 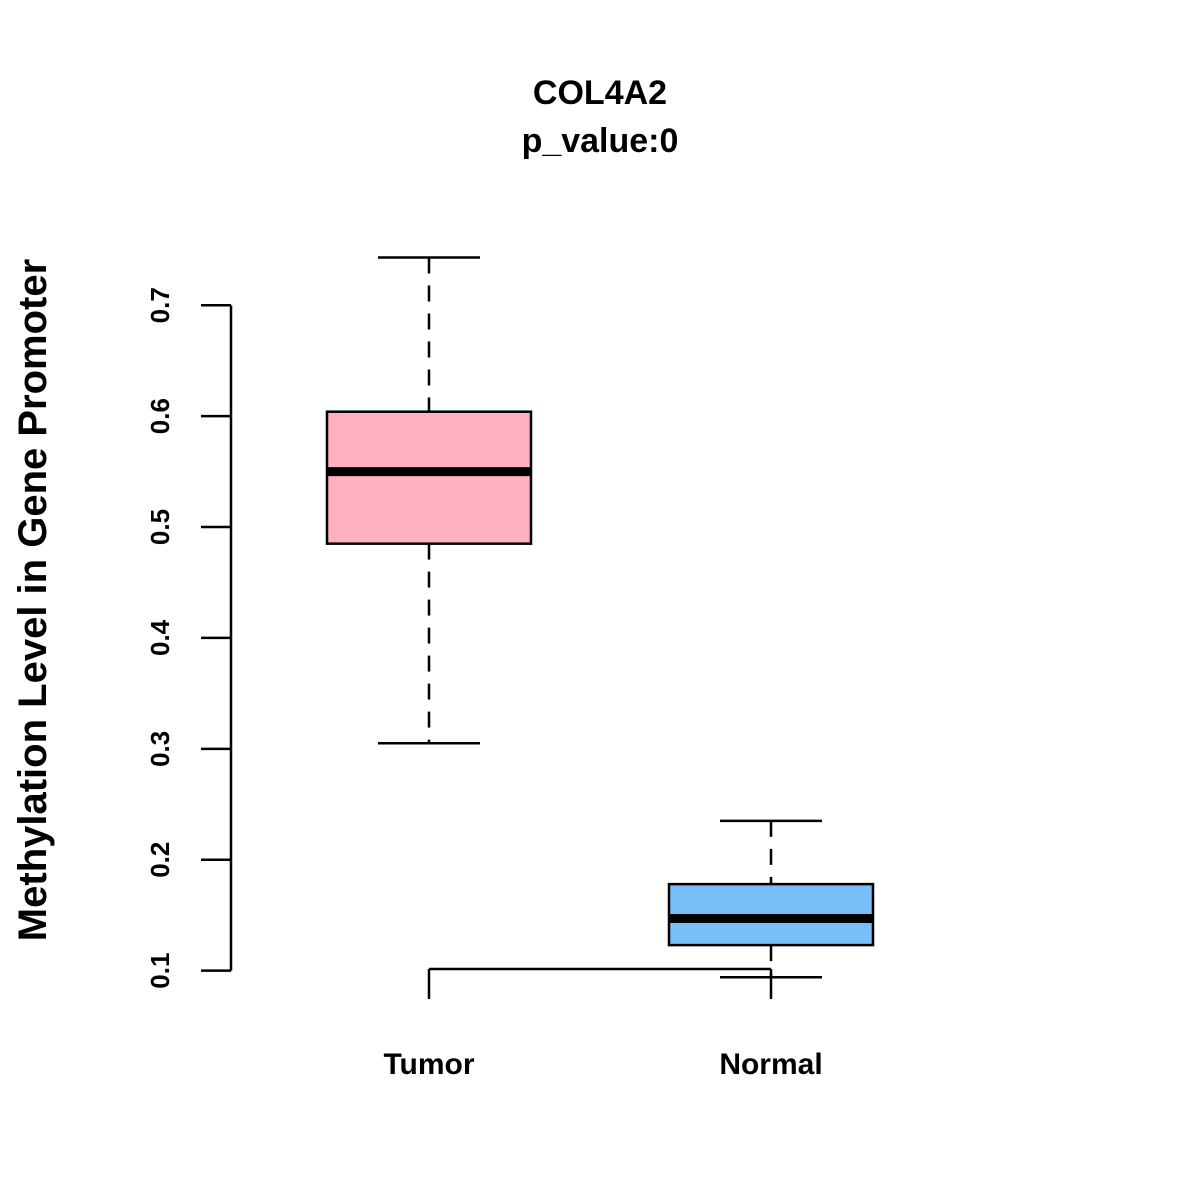 What do you see at coordinates (189, 638) in the screenshot?
I see `y-axis: 0.1 0.2 0.3 0.4 0.5 0.6 0.7` at bounding box center [189, 638].